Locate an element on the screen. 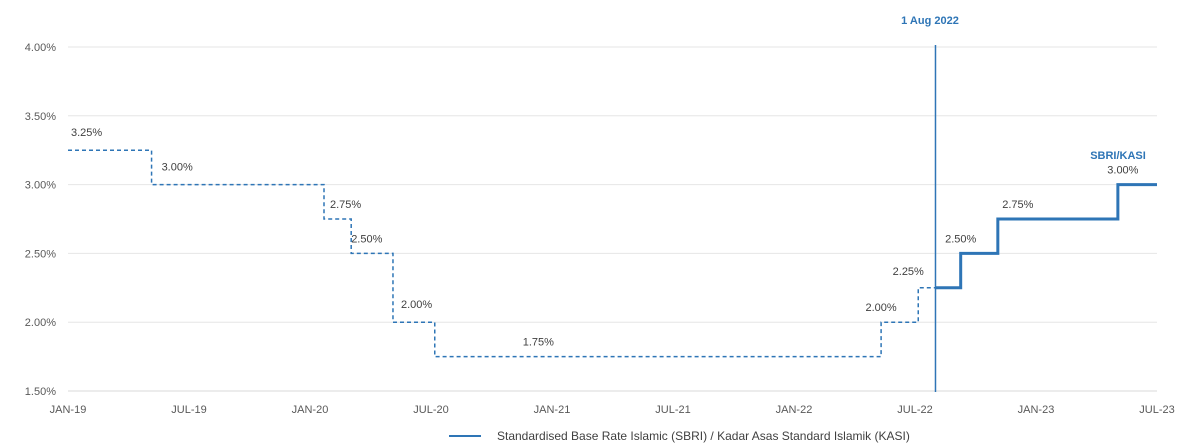 Image resolution: width=1184 pixels, height=445 pixels. x-tick-label: JUL-21 is located at coordinates (672, 410).